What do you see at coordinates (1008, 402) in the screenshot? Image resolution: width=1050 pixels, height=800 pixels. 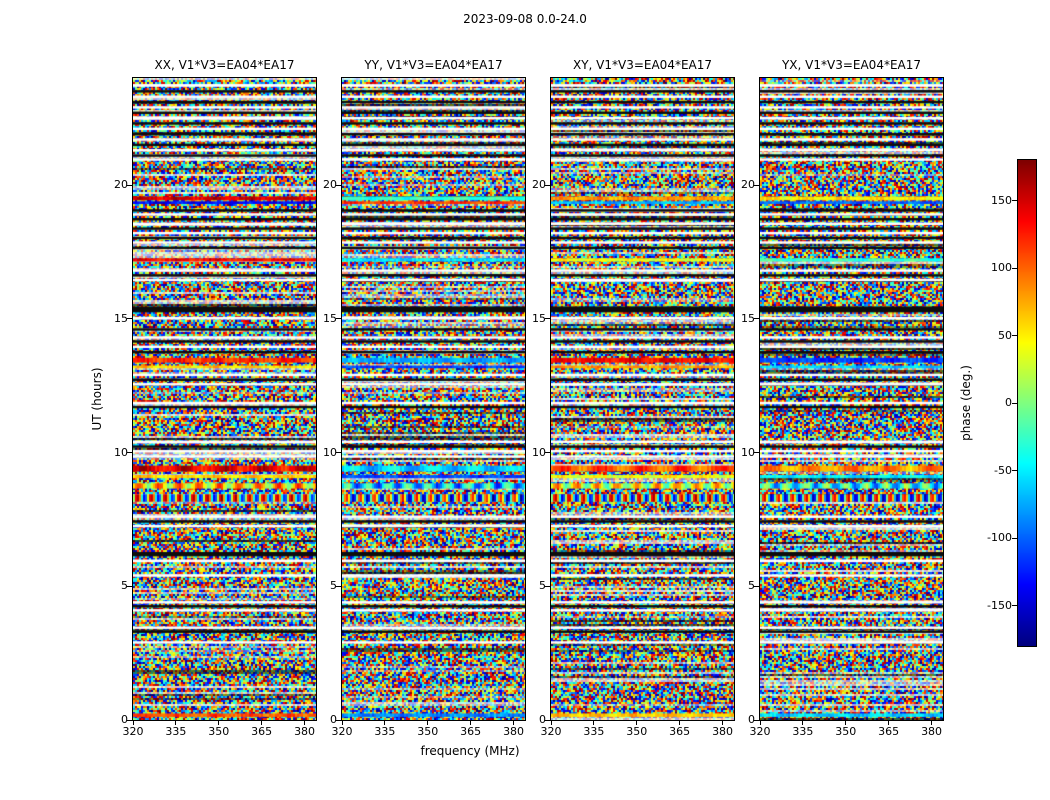 I see `colorbar-tick-label: 0` at bounding box center [1008, 402].